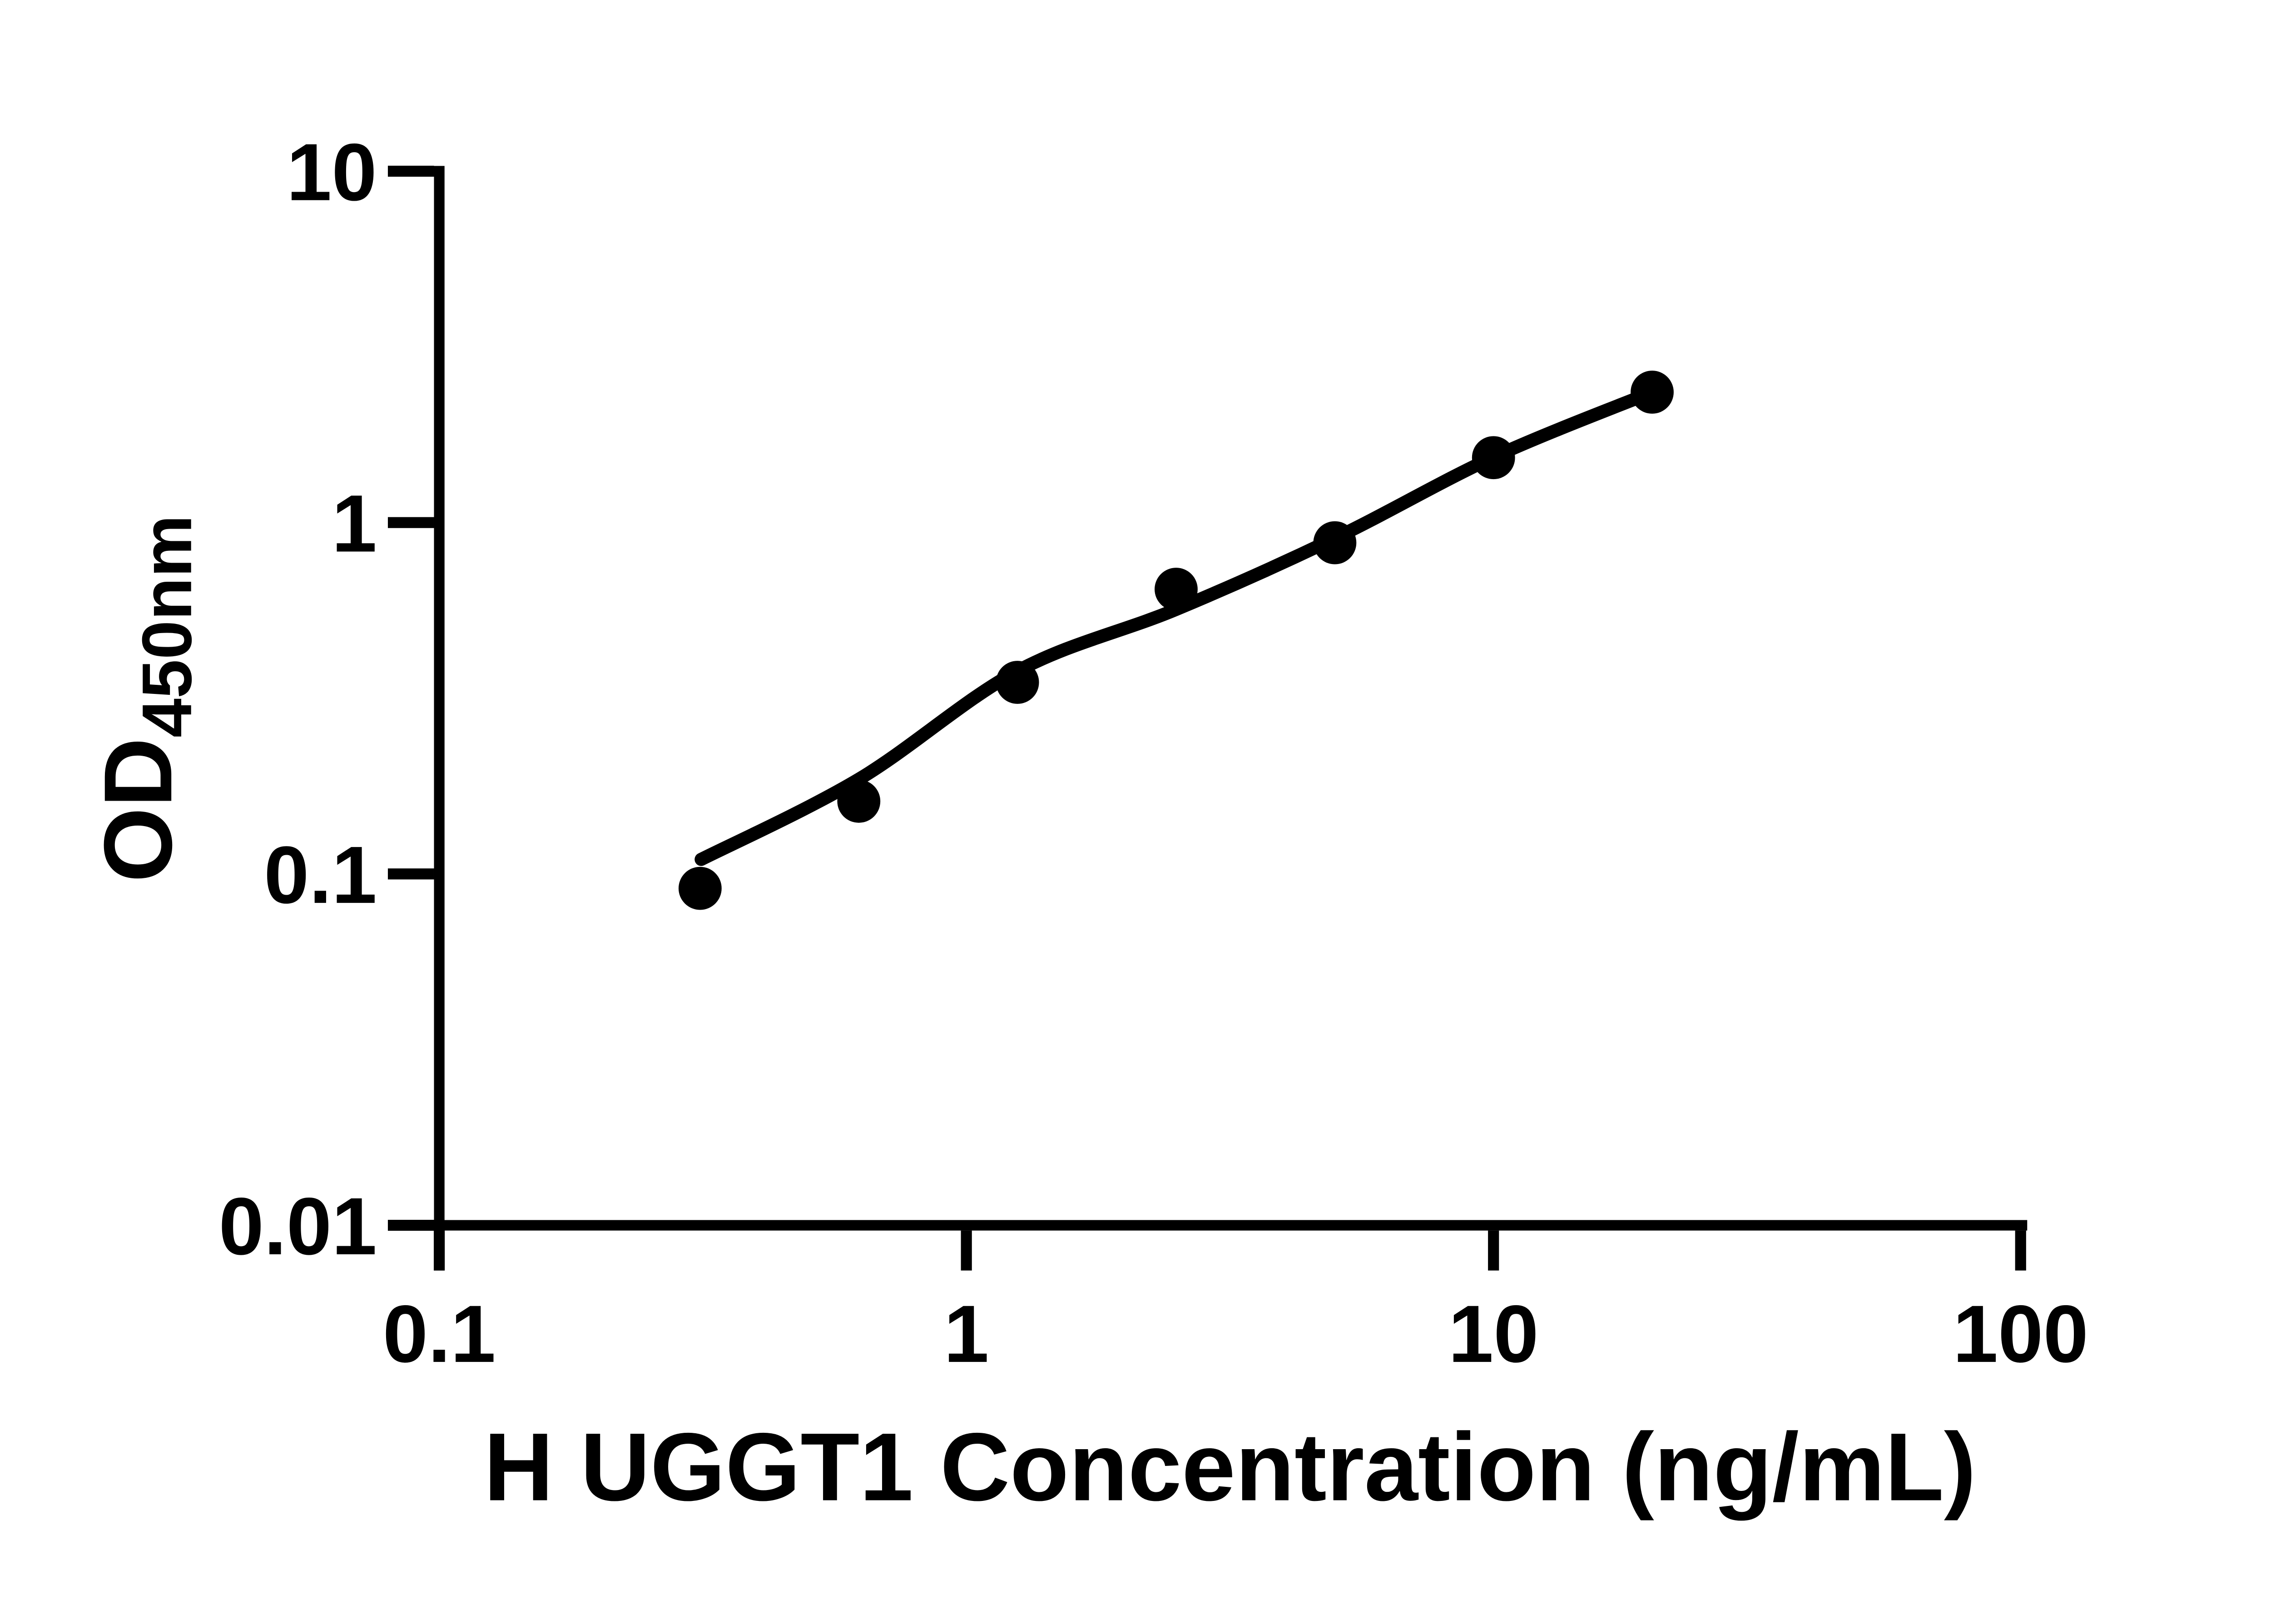 Image resolution: width=2271 pixels, height=1624 pixels. I want to click on y-tick-label: 10, so click(332, 172).